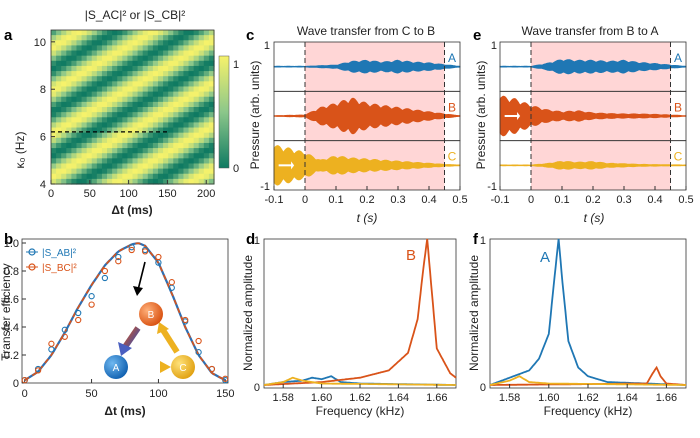  I want to click on ytick-label: 0.2, so click(11, 356).